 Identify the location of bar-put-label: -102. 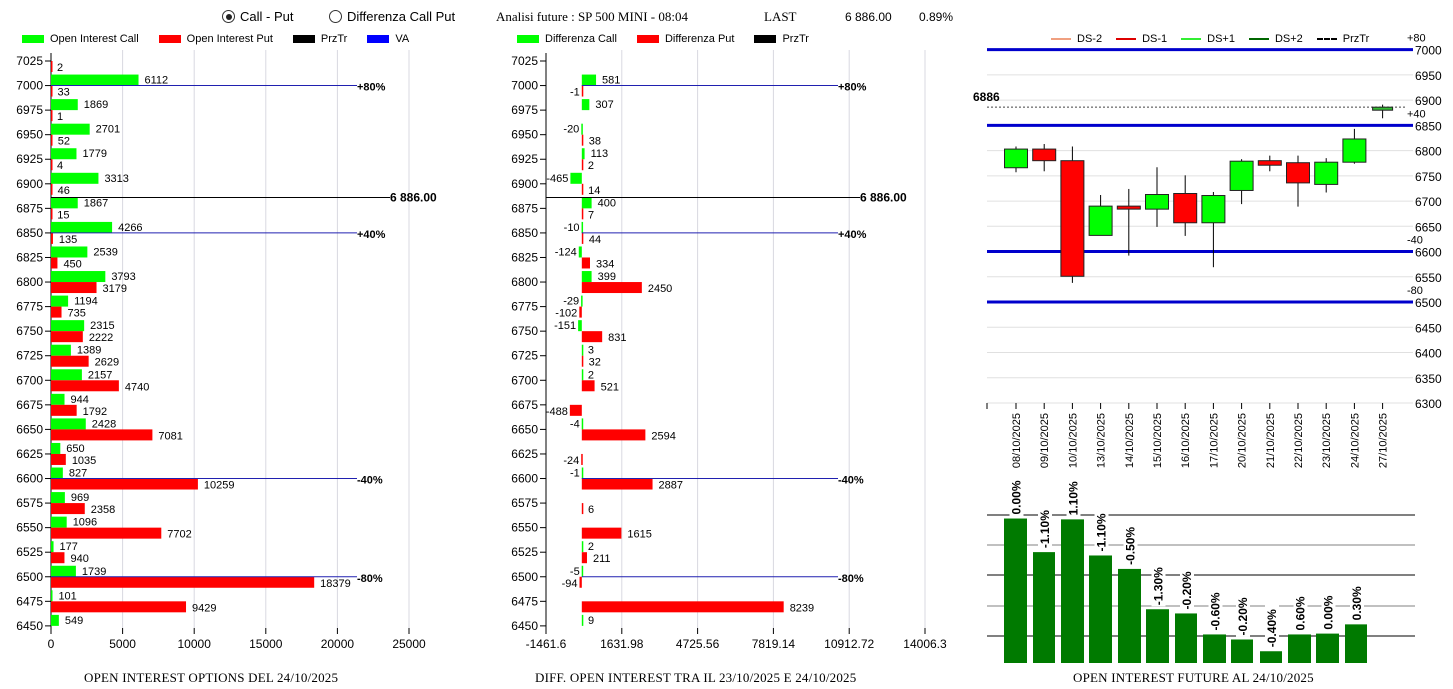
(566, 314).